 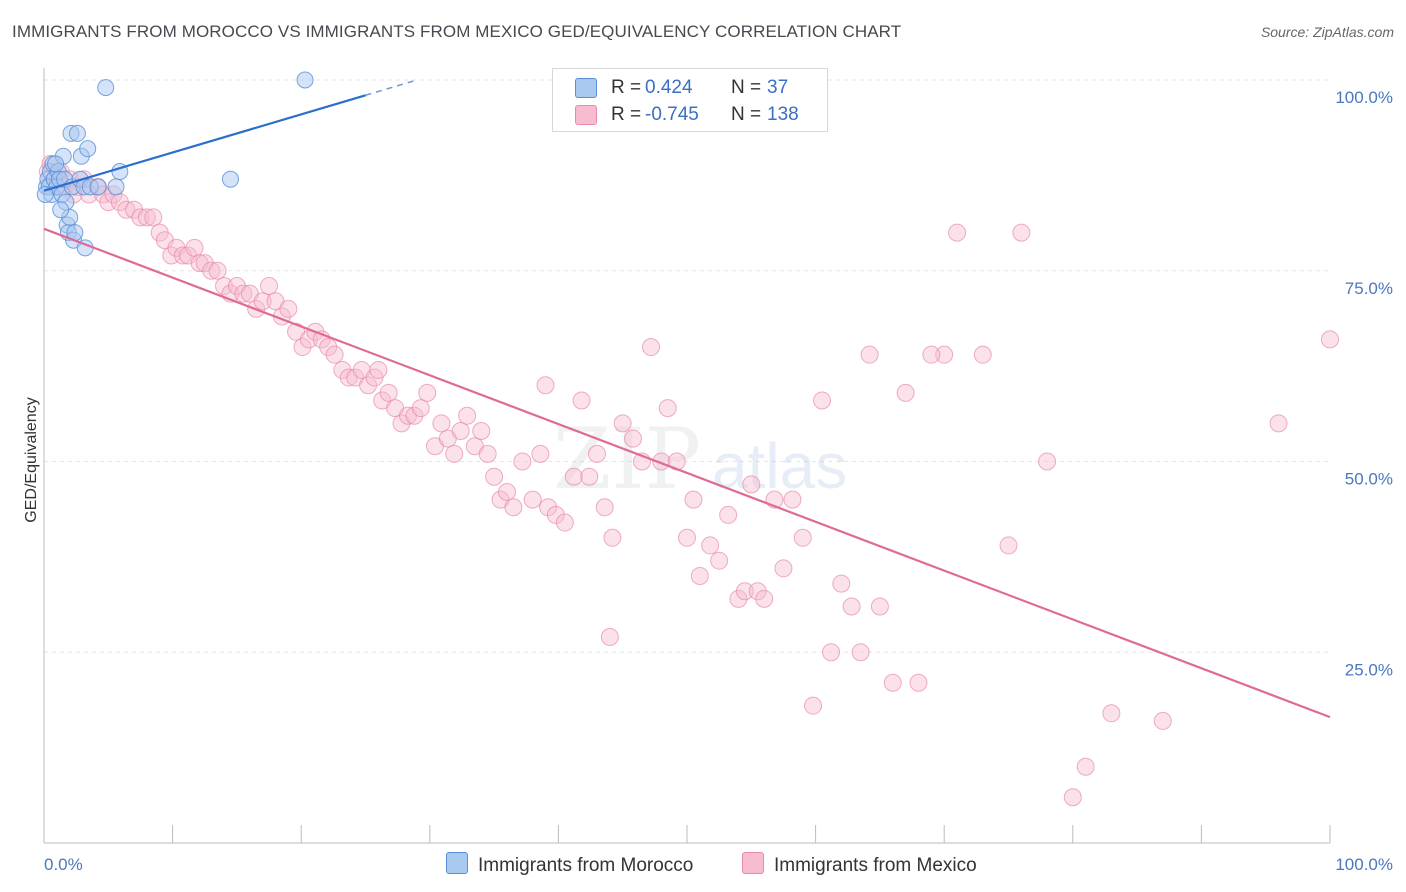 I want to click on x-tick-label: 0.0%, so click(x=63, y=864).